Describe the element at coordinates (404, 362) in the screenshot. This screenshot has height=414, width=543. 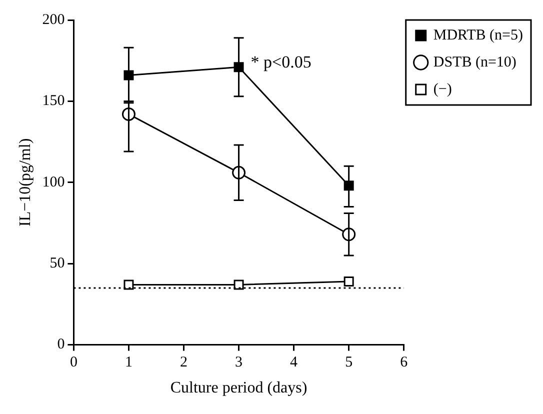
I see `x-tick-label: 6` at that location.